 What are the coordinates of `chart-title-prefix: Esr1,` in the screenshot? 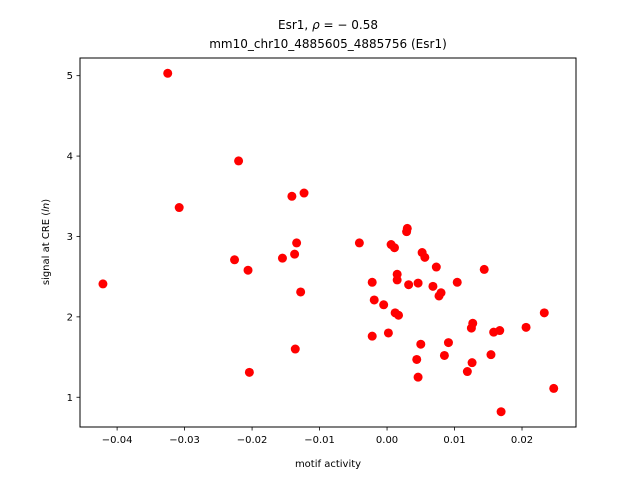 It's located at (295, 25).